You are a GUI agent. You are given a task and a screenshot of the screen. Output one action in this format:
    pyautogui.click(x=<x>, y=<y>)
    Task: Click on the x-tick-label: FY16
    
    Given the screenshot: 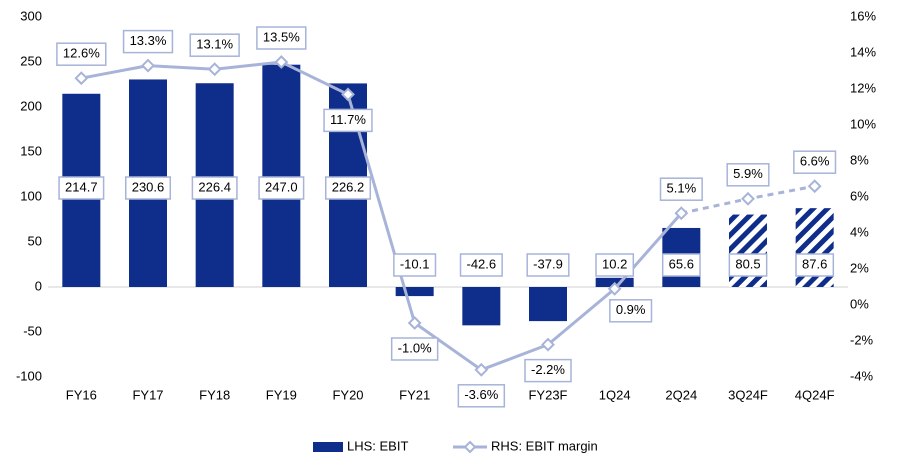 What is the action you would take?
    pyautogui.click(x=81, y=394)
    